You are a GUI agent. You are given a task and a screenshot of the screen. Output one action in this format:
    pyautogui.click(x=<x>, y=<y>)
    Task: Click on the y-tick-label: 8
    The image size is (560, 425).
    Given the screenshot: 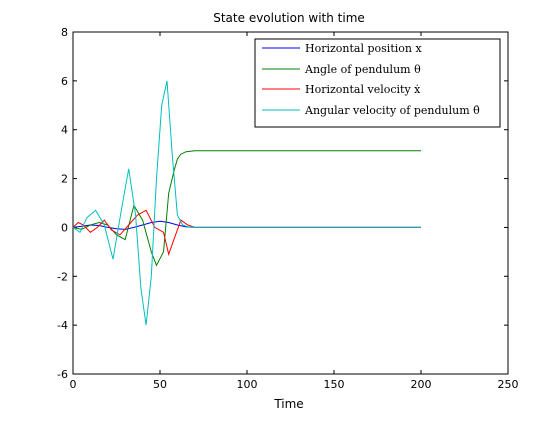 What is the action you would take?
    pyautogui.click(x=64, y=32)
    